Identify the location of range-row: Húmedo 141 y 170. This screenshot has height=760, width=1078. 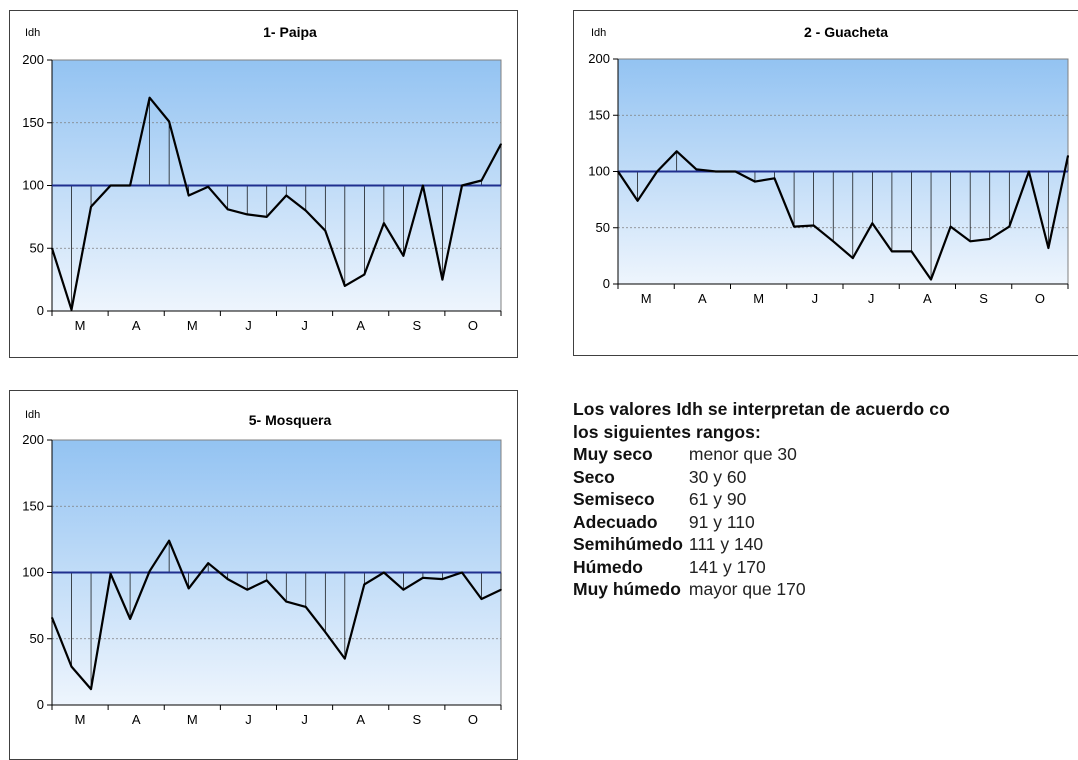
(689, 567).